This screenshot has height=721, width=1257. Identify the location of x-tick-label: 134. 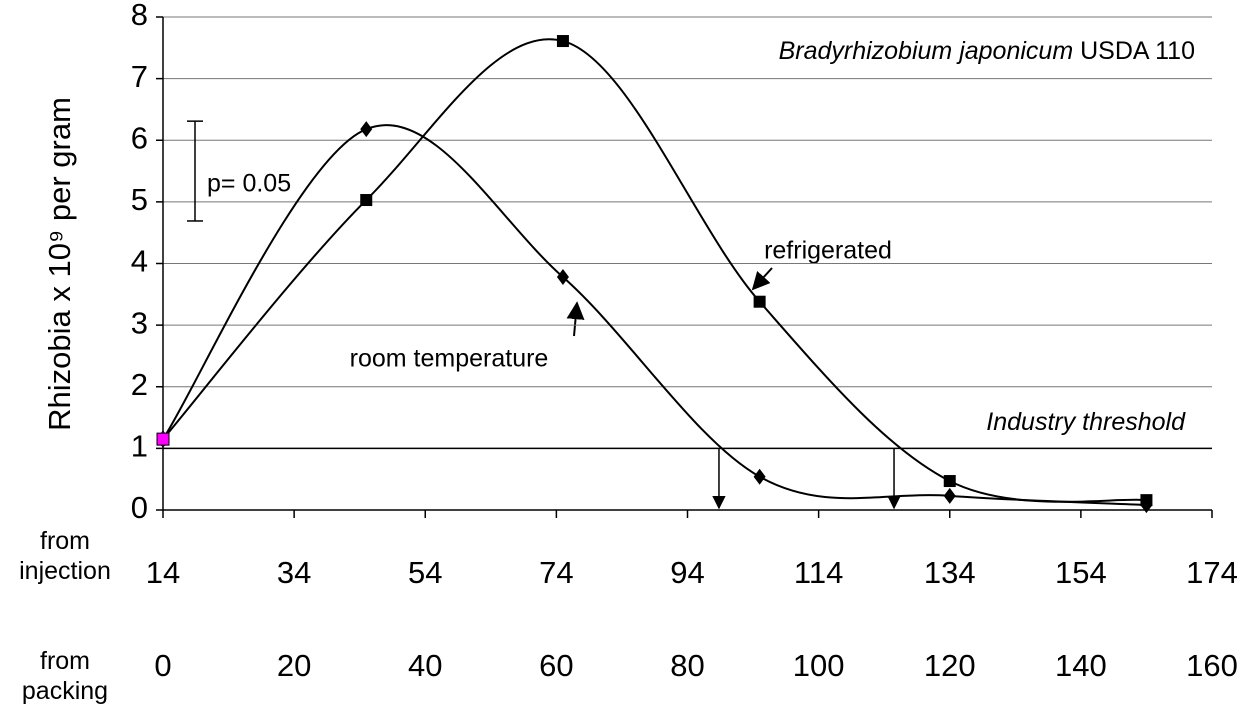
(950, 572).